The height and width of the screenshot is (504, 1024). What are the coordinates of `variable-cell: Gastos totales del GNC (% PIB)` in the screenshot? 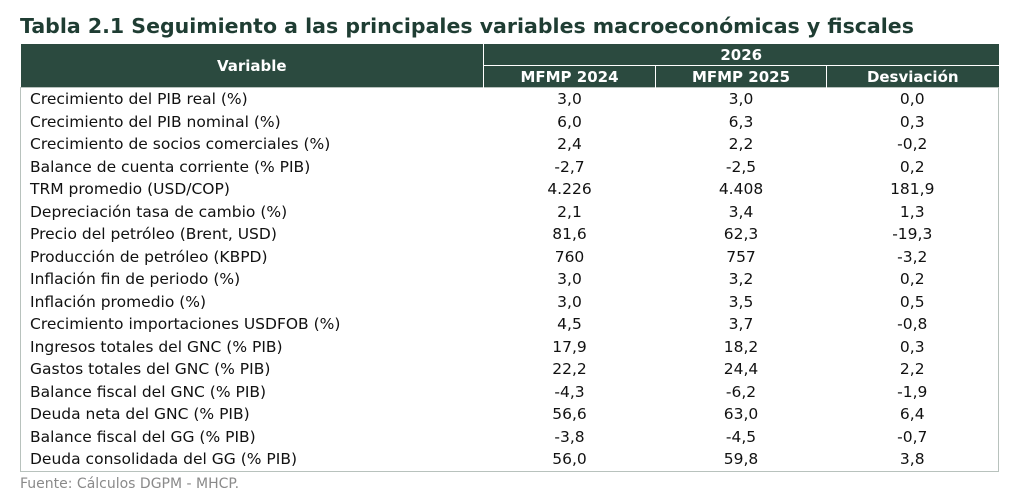 It's located at (150, 369).